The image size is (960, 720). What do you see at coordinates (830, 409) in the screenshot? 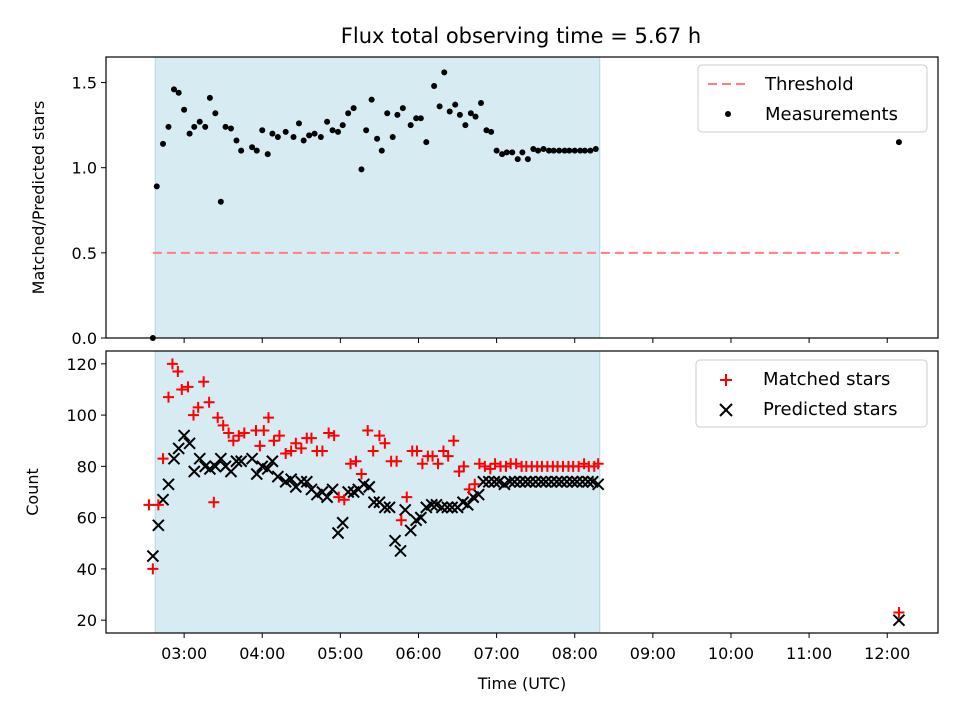
I see `legend-predicted-label: Predicted stars` at bounding box center [830, 409].